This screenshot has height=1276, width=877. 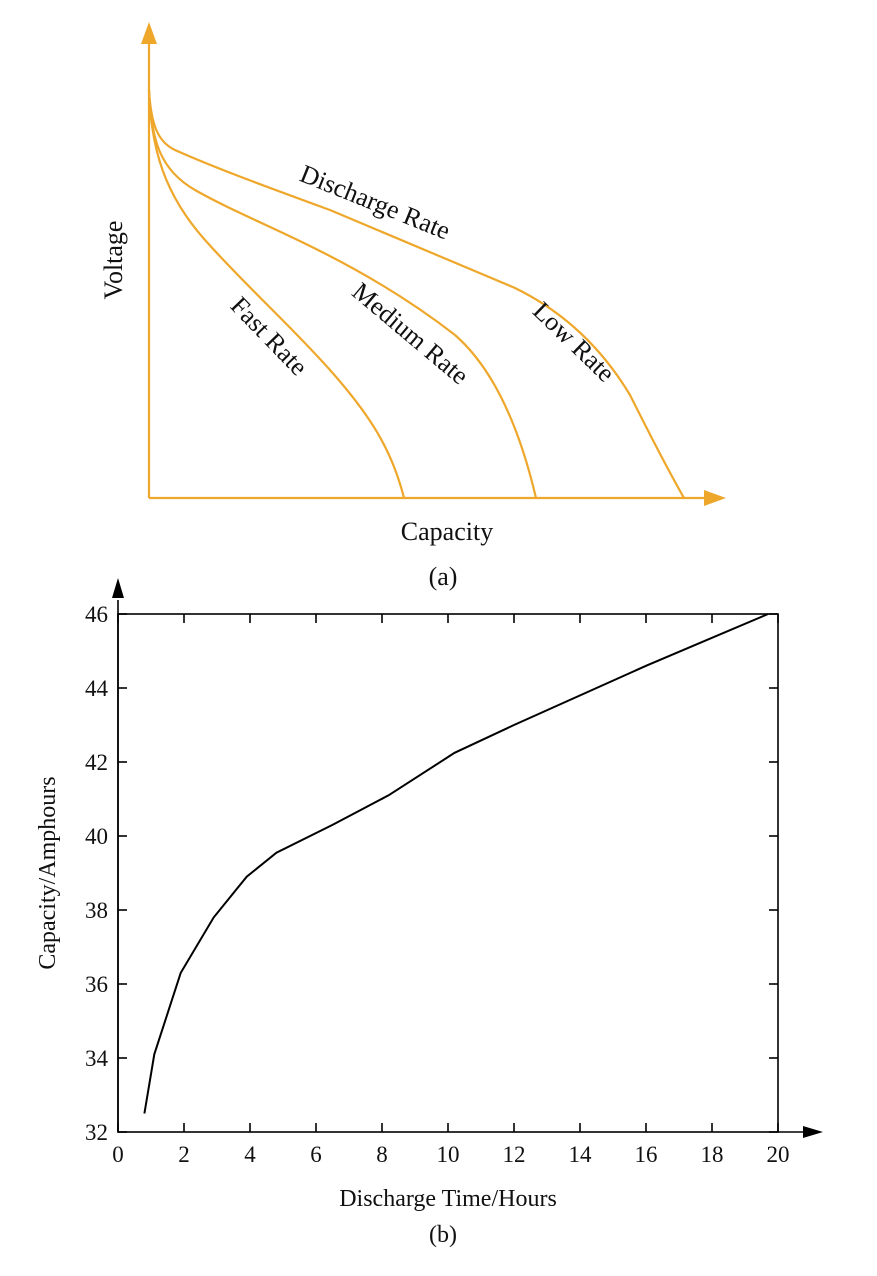 I want to click on y-tick-label: 46, so click(x=96, y=614).